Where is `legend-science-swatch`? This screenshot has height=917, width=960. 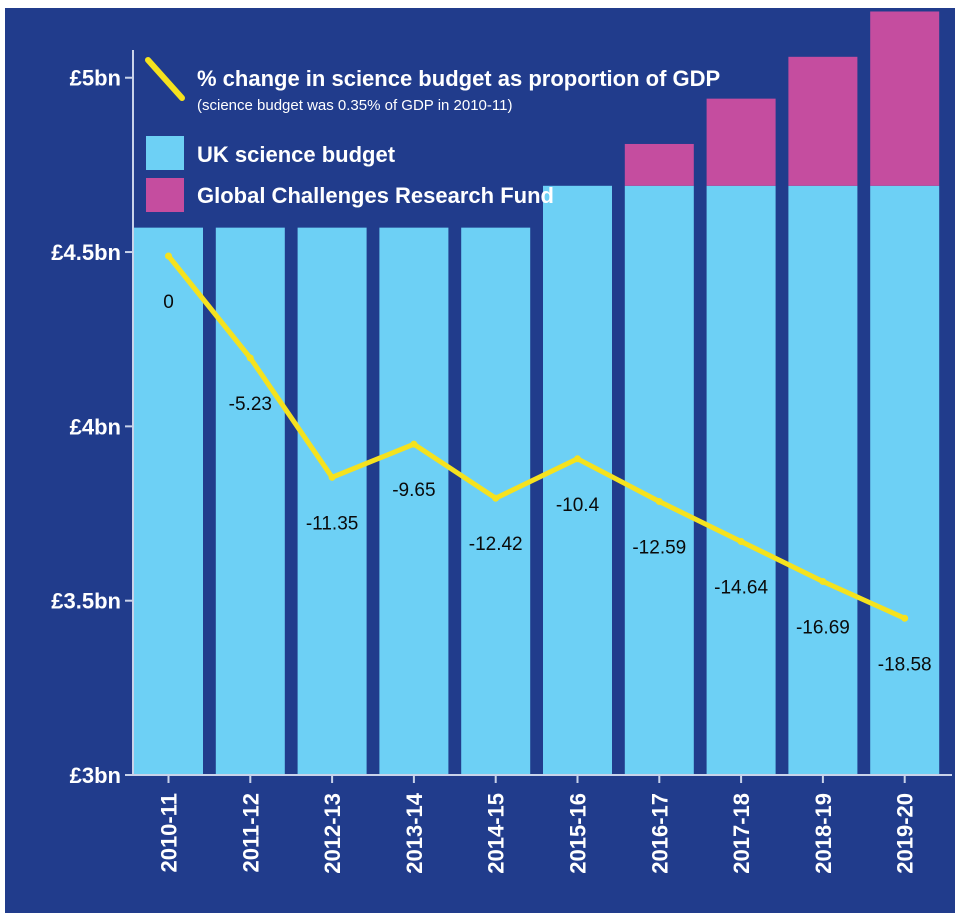
legend-science-swatch is located at coordinates (165, 153).